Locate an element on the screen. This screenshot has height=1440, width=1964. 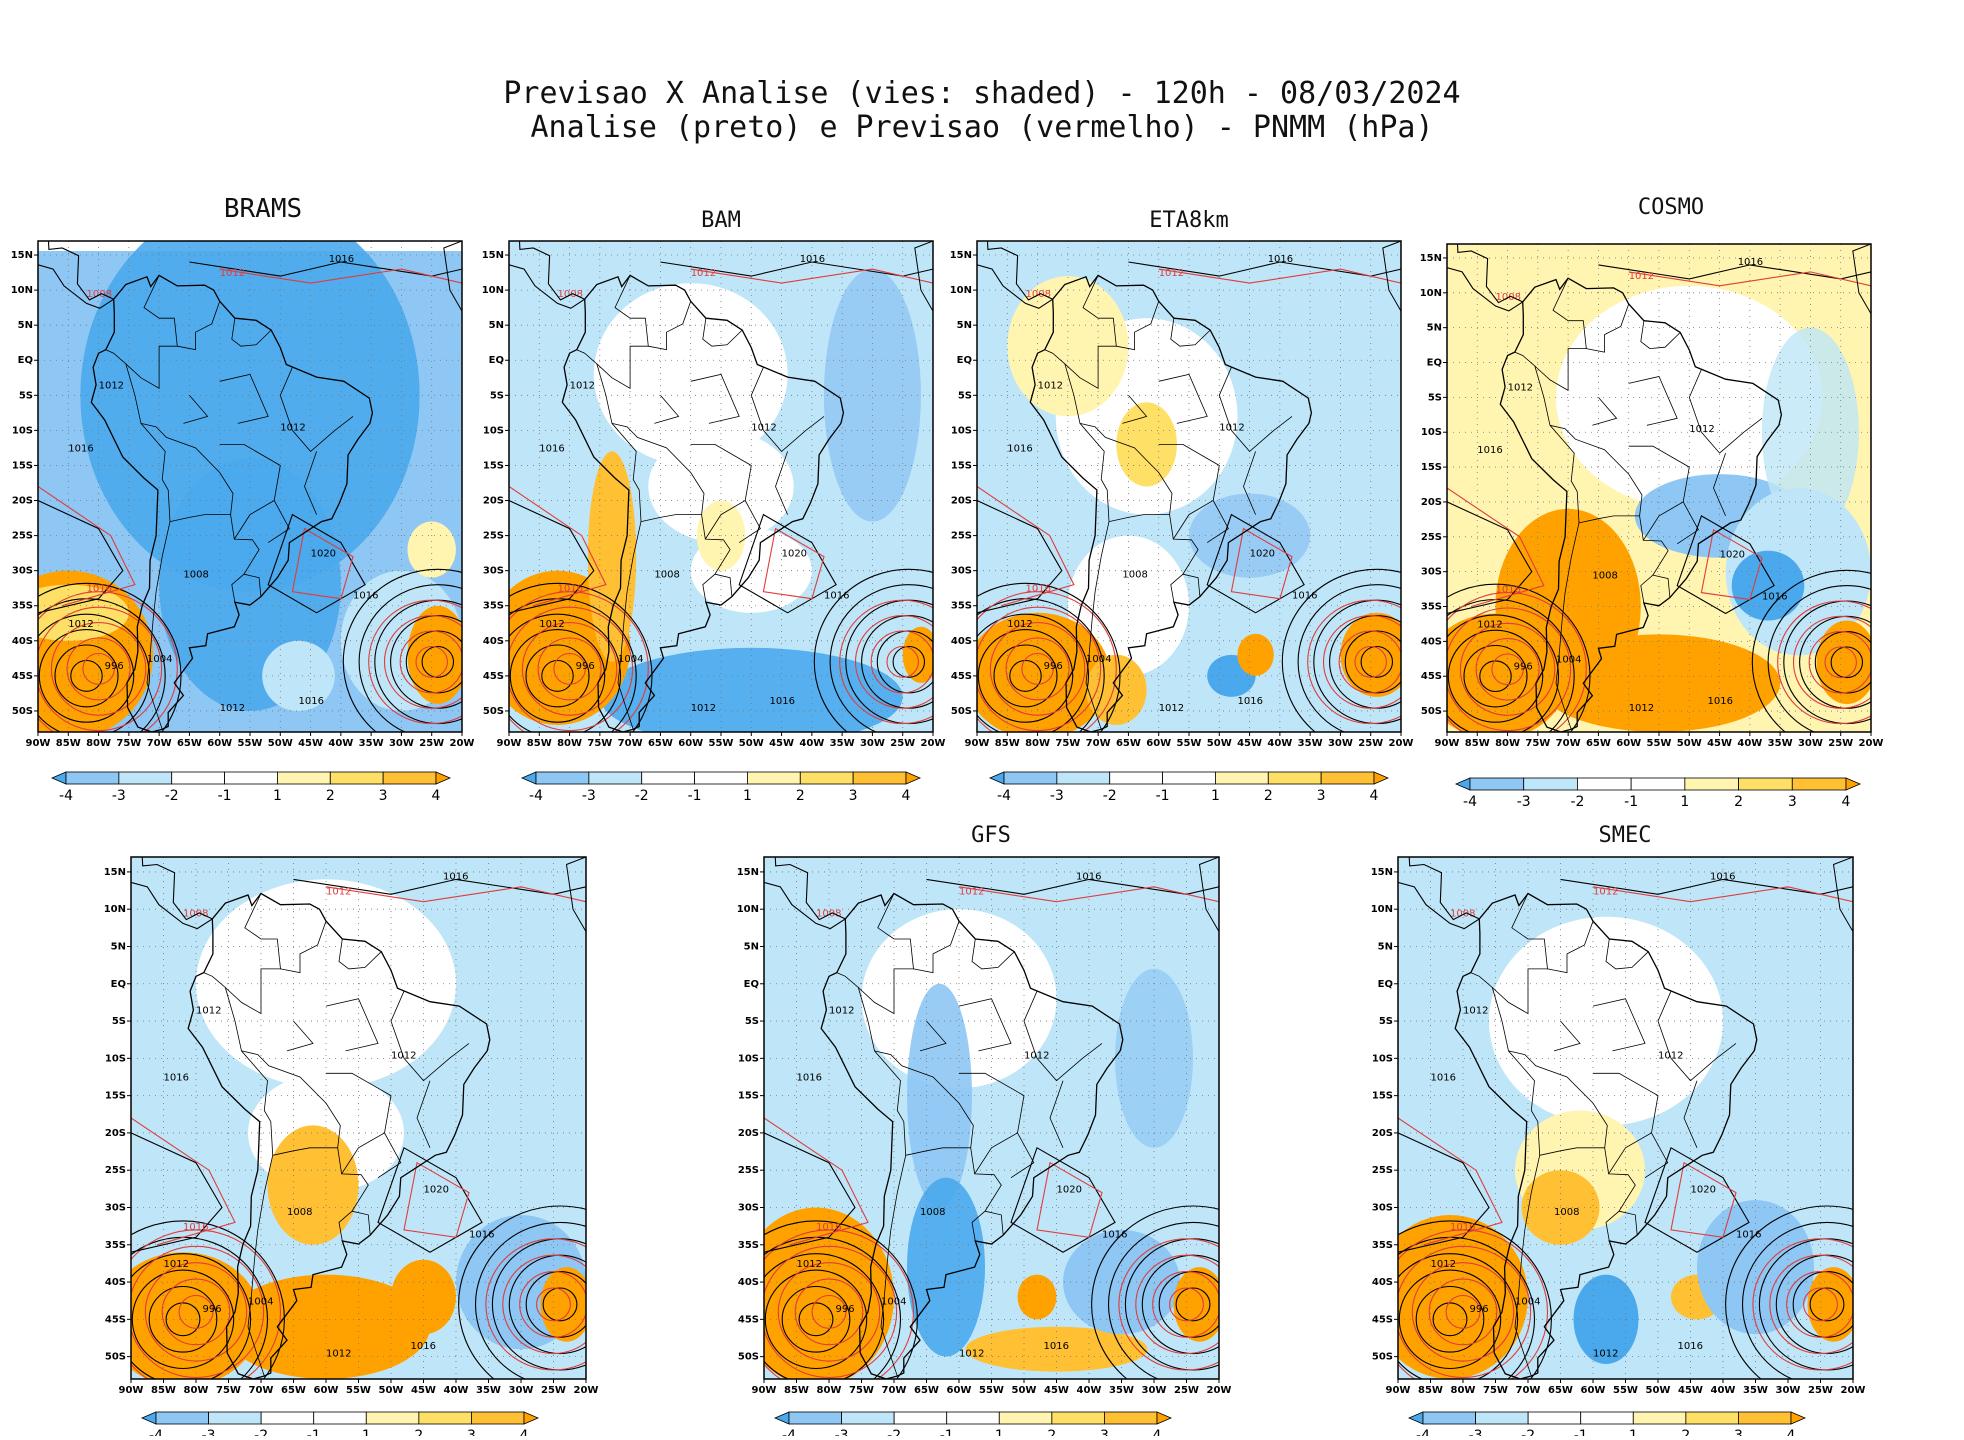
panel-title: COSMO is located at coordinates (1671, 207).